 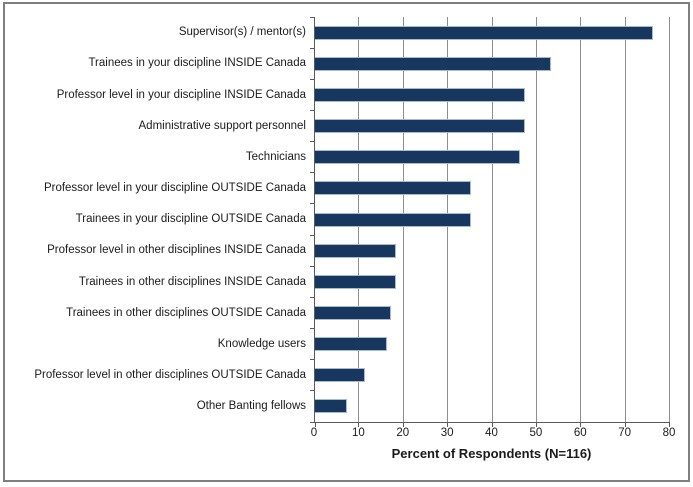 I want to click on category-label: Other Banting fellows, so click(x=251, y=406).